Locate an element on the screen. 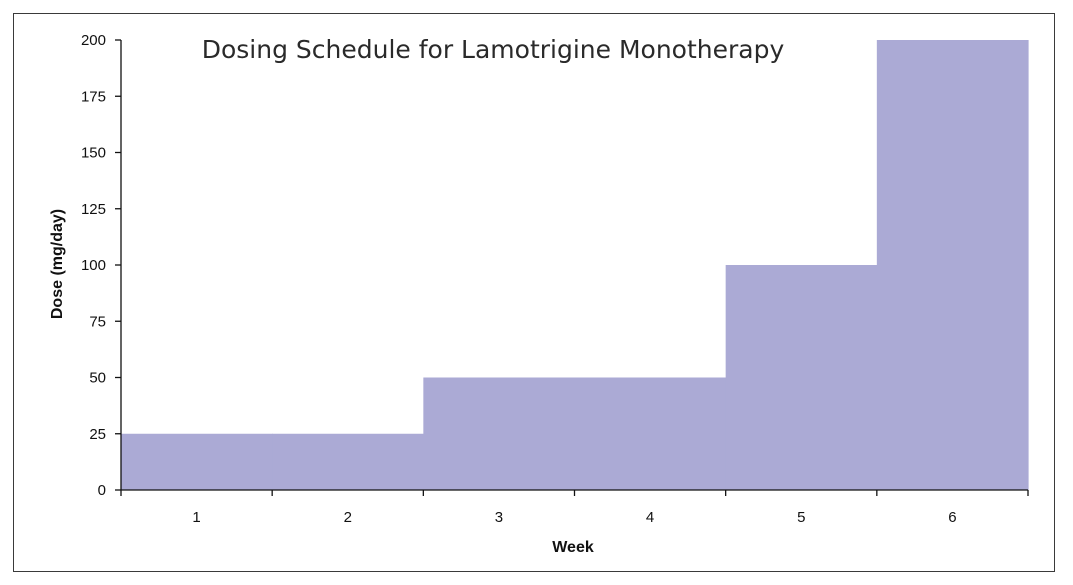 Image resolution: width=1073 pixels, height=585 pixels. y-tick-label: 25 is located at coordinates (97, 434).